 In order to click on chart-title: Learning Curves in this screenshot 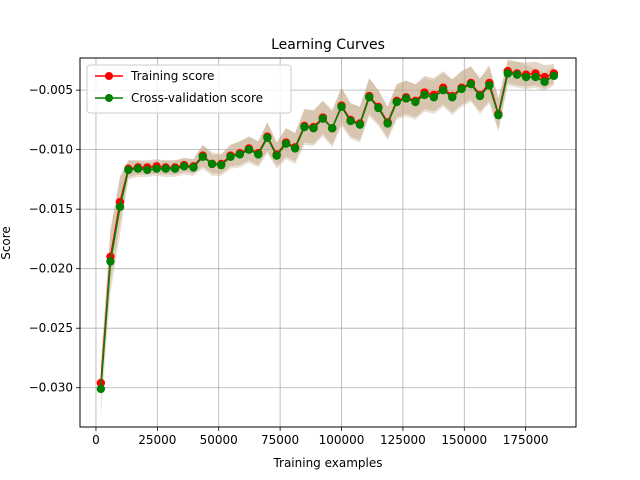, I will do `click(328, 45)`.